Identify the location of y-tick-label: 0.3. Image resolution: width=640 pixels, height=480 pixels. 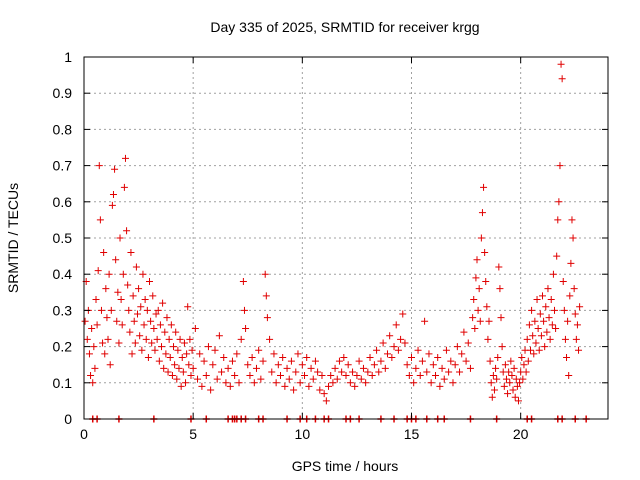
(63, 310).